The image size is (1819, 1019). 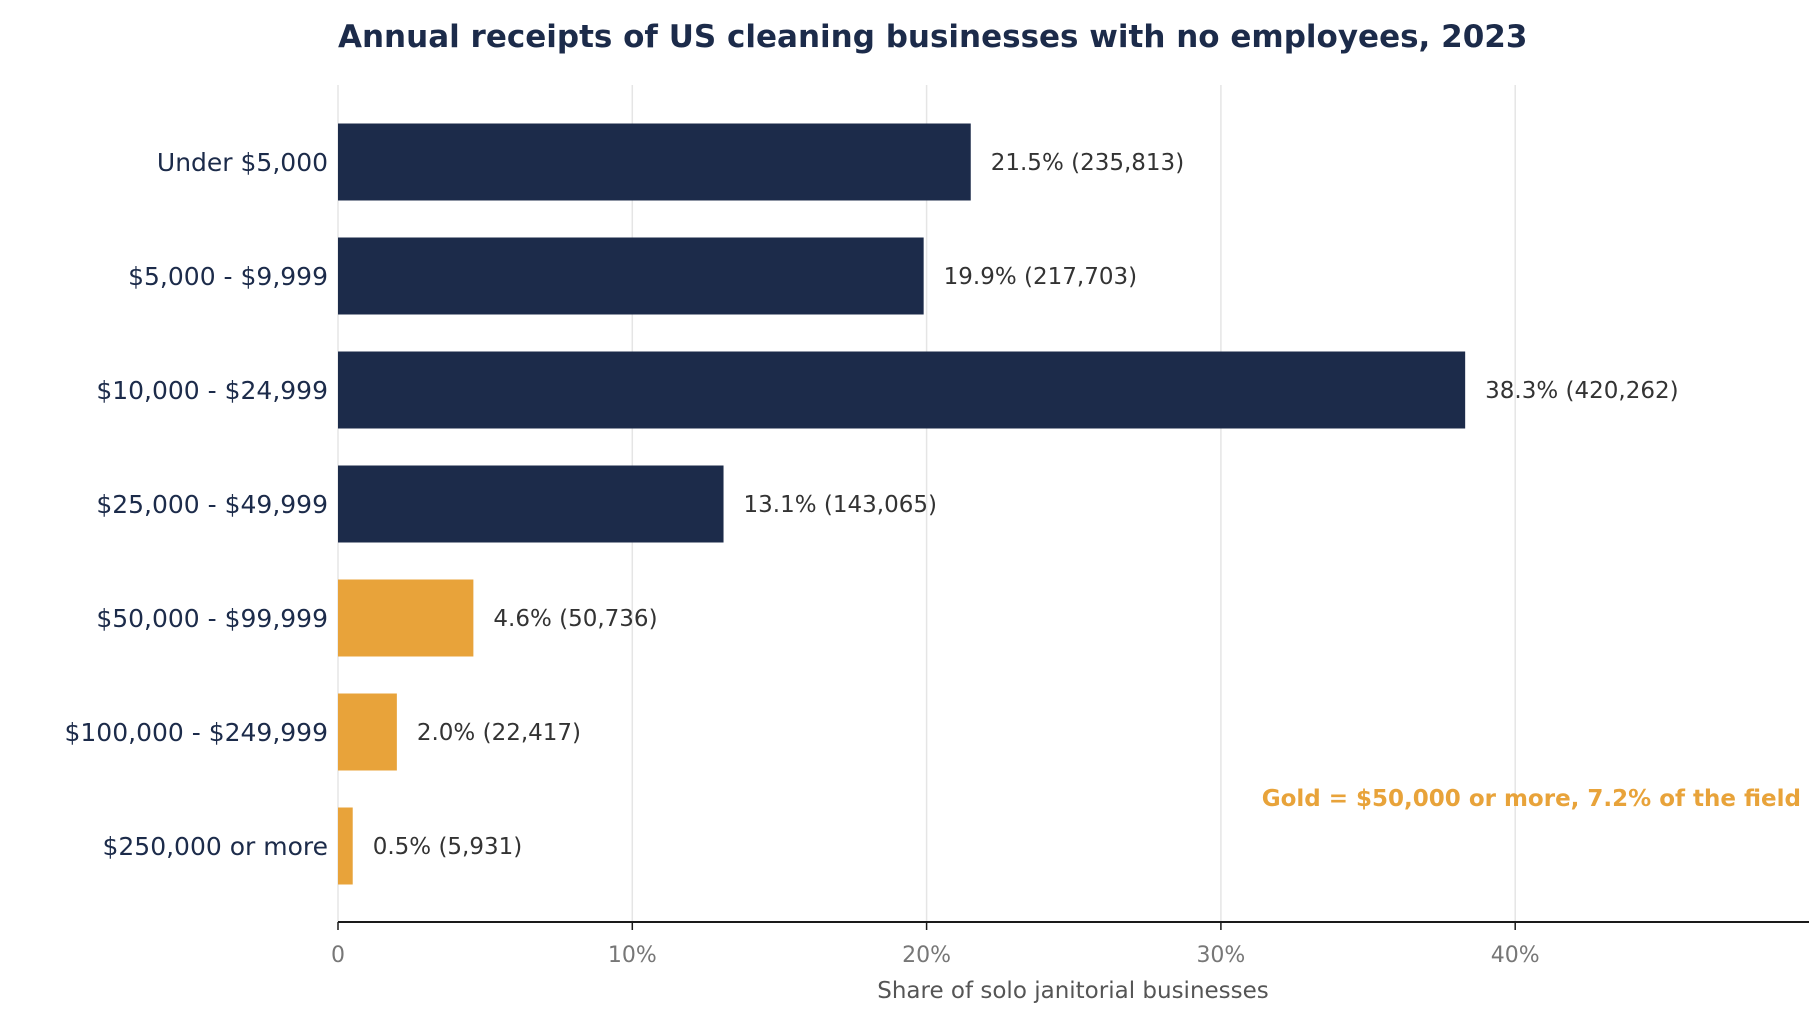 I want to click on x-axis-title: Share of solo janitorial businesses, so click(x=1073, y=991).